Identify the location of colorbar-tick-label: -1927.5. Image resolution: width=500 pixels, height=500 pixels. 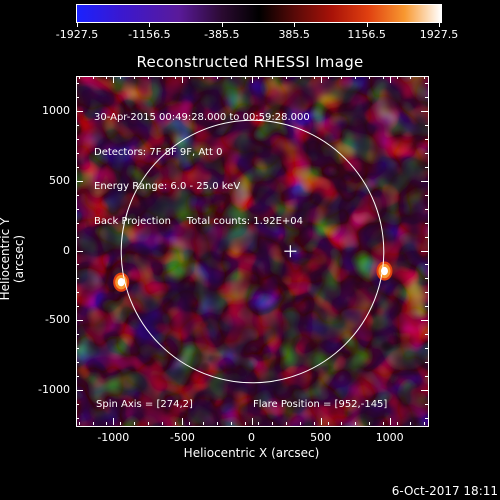
(77, 34).